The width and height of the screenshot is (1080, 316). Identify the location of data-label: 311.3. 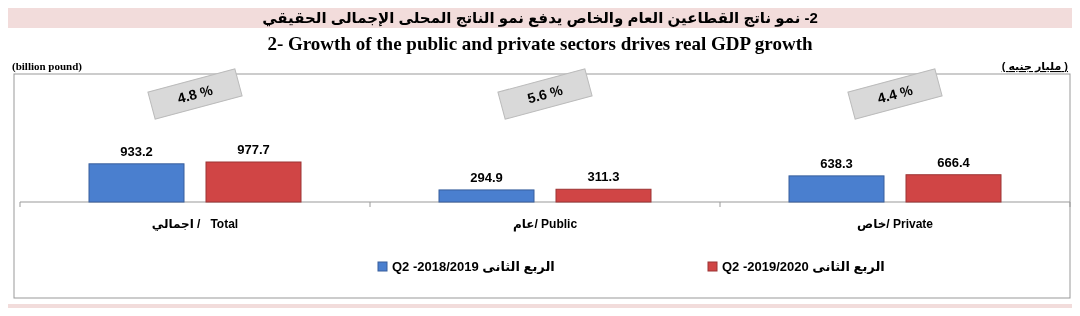
(603, 177).